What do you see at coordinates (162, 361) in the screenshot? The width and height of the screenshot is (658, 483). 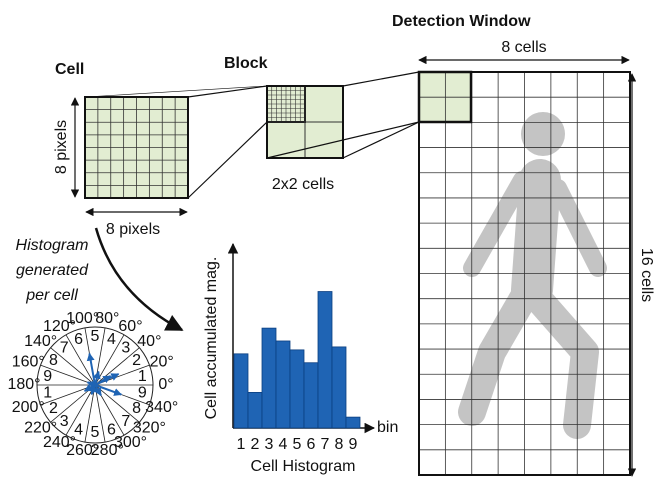 I see `angle-label: 20°` at bounding box center [162, 361].